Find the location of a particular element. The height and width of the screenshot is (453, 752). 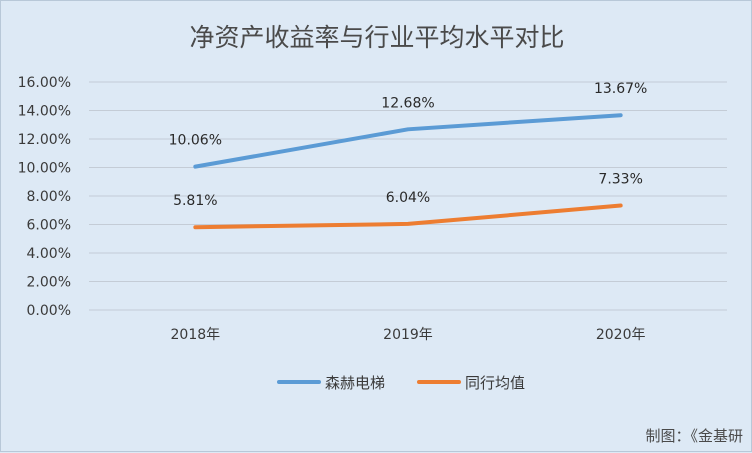

y-tick-label: 0.00% is located at coordinates (49, 311).